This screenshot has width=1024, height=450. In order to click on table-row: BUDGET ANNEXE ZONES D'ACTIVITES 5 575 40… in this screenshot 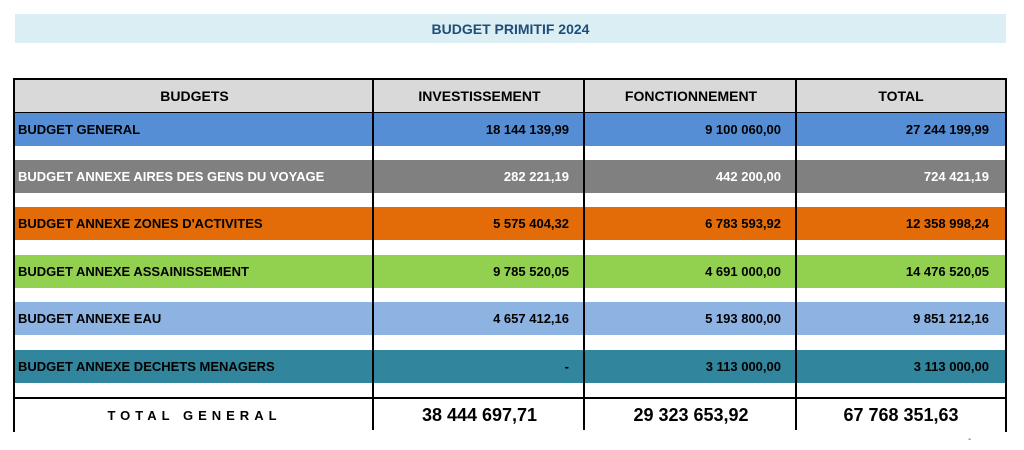, I will do `click(510, 223)`.